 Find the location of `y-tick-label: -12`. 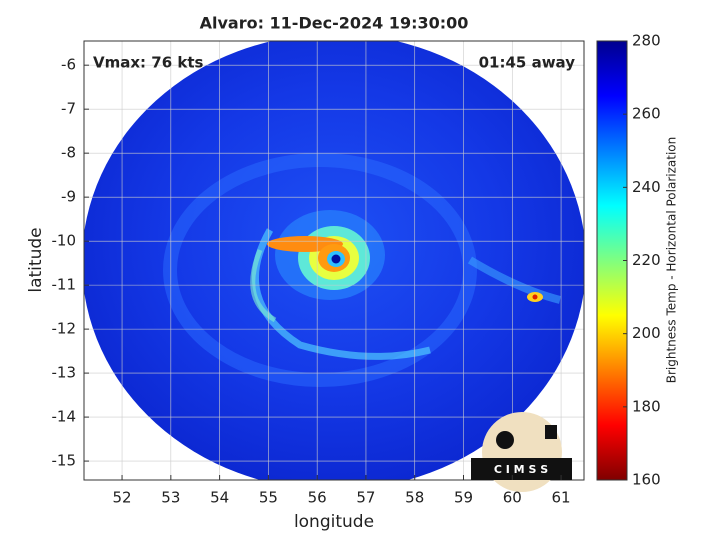

y-tick-label: -12 is located at coordinates (64, 329).